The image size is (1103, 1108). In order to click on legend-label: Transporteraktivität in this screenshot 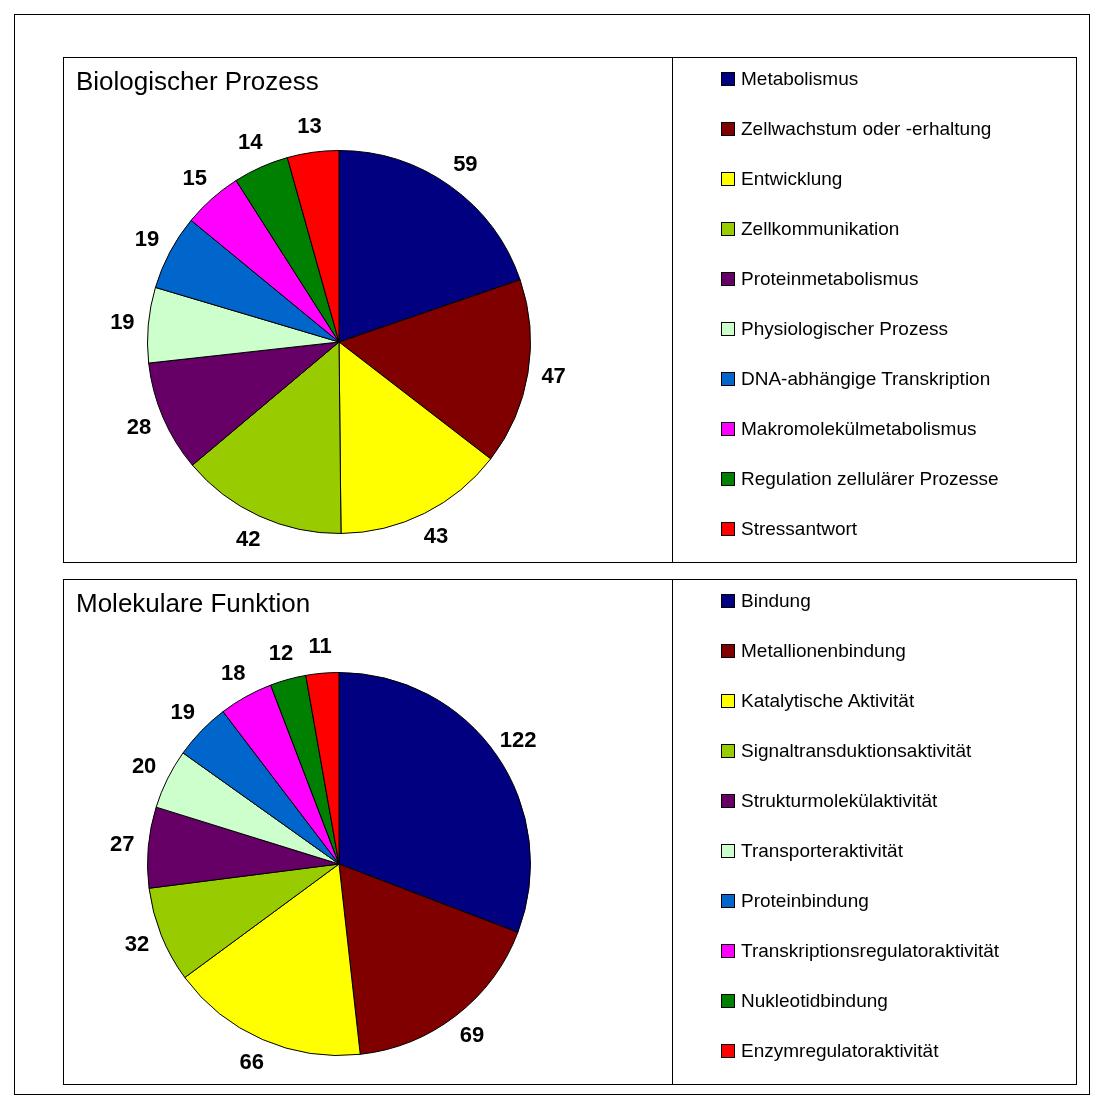, I will do `click(822, 851)`.